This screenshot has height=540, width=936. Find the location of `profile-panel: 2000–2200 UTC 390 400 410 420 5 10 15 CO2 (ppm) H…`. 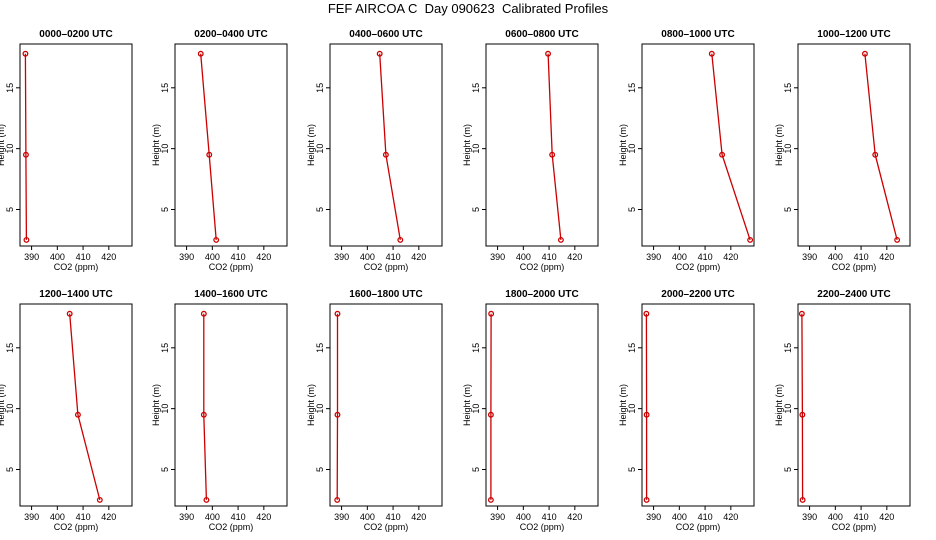

profile-panel: 2000–2200 UTC 390 400 410 420 5 10 15 CO2 (ppm) H… is located at coordinates (686, 410).